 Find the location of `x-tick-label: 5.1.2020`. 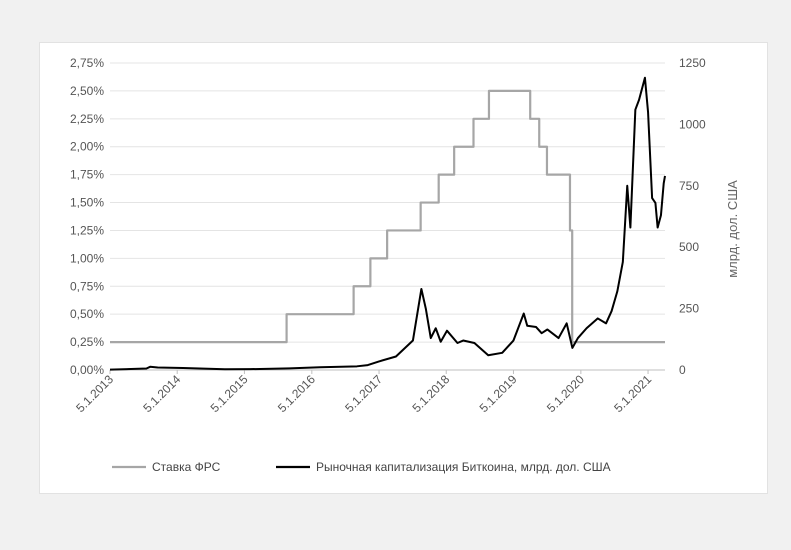

x-tick-label: 5.1.2020 is located at coordinates (565, 393).